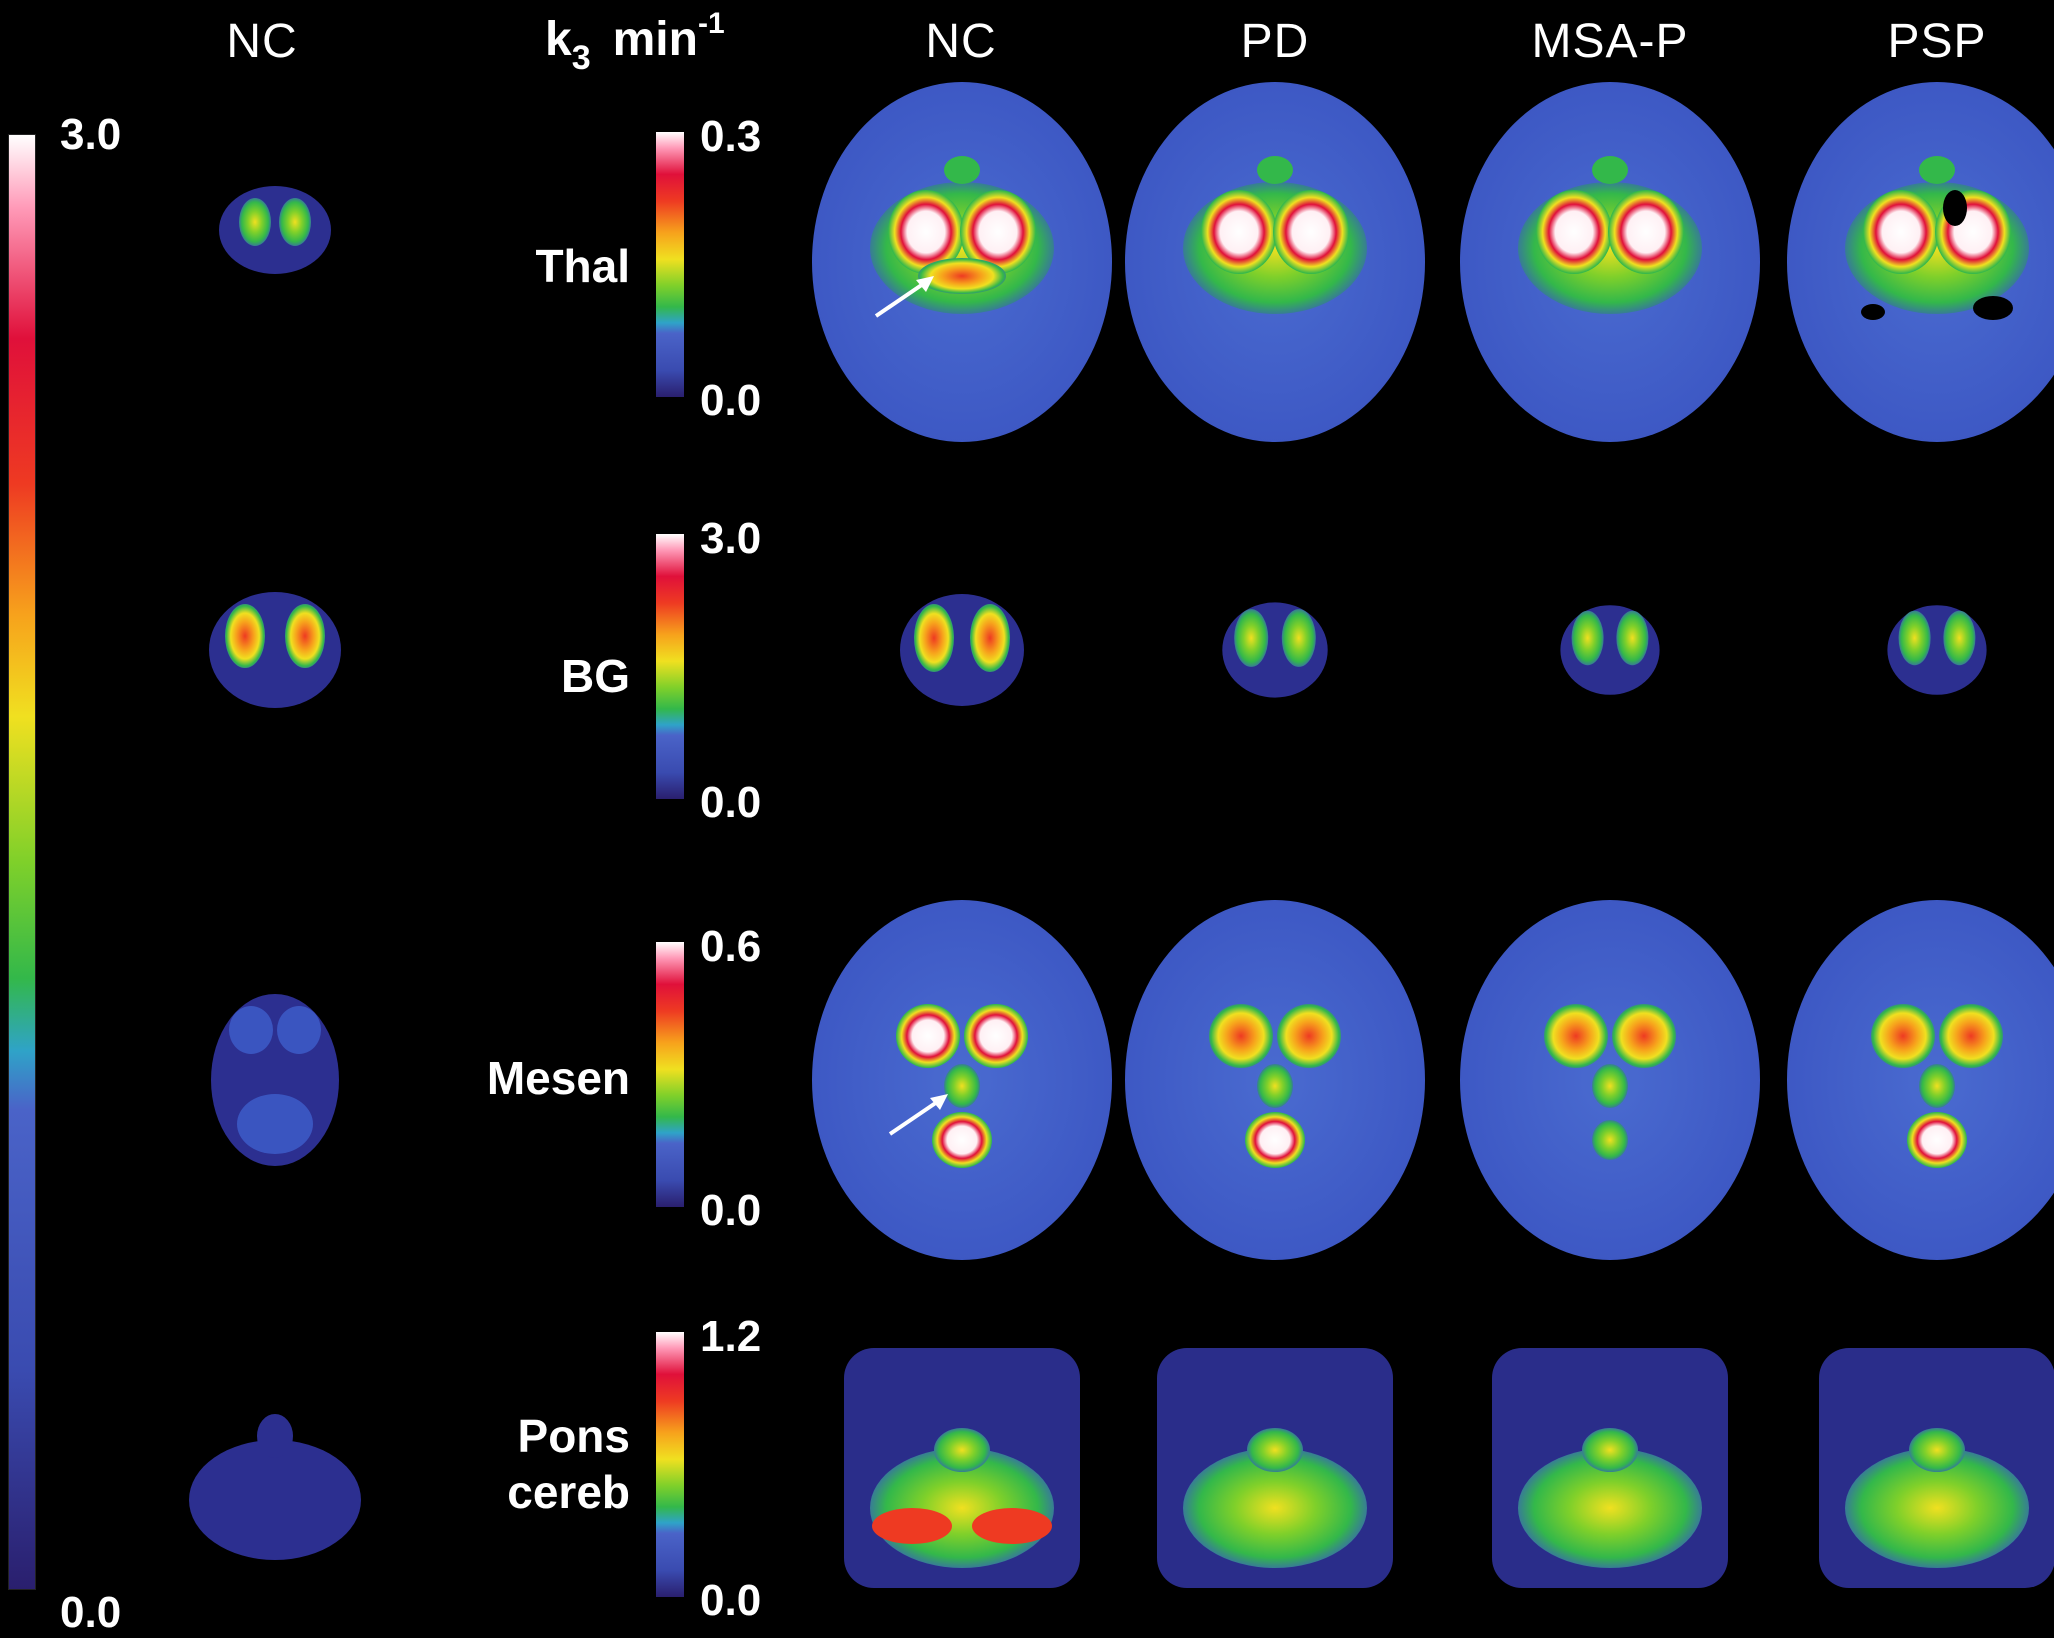 The width and height of the screenshot is (2054, 1638). What do you see at coordinates (731, 946) in the screenshot?
I see `row-colorbar-max-label: 0.6` at bounding box center [731, 946].